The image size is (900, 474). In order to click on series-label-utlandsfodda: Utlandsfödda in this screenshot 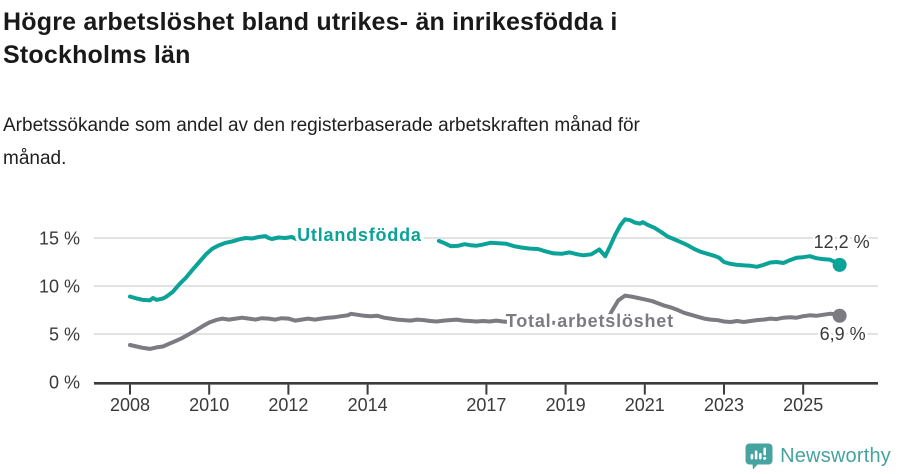, I will do `click(359, 235)`.